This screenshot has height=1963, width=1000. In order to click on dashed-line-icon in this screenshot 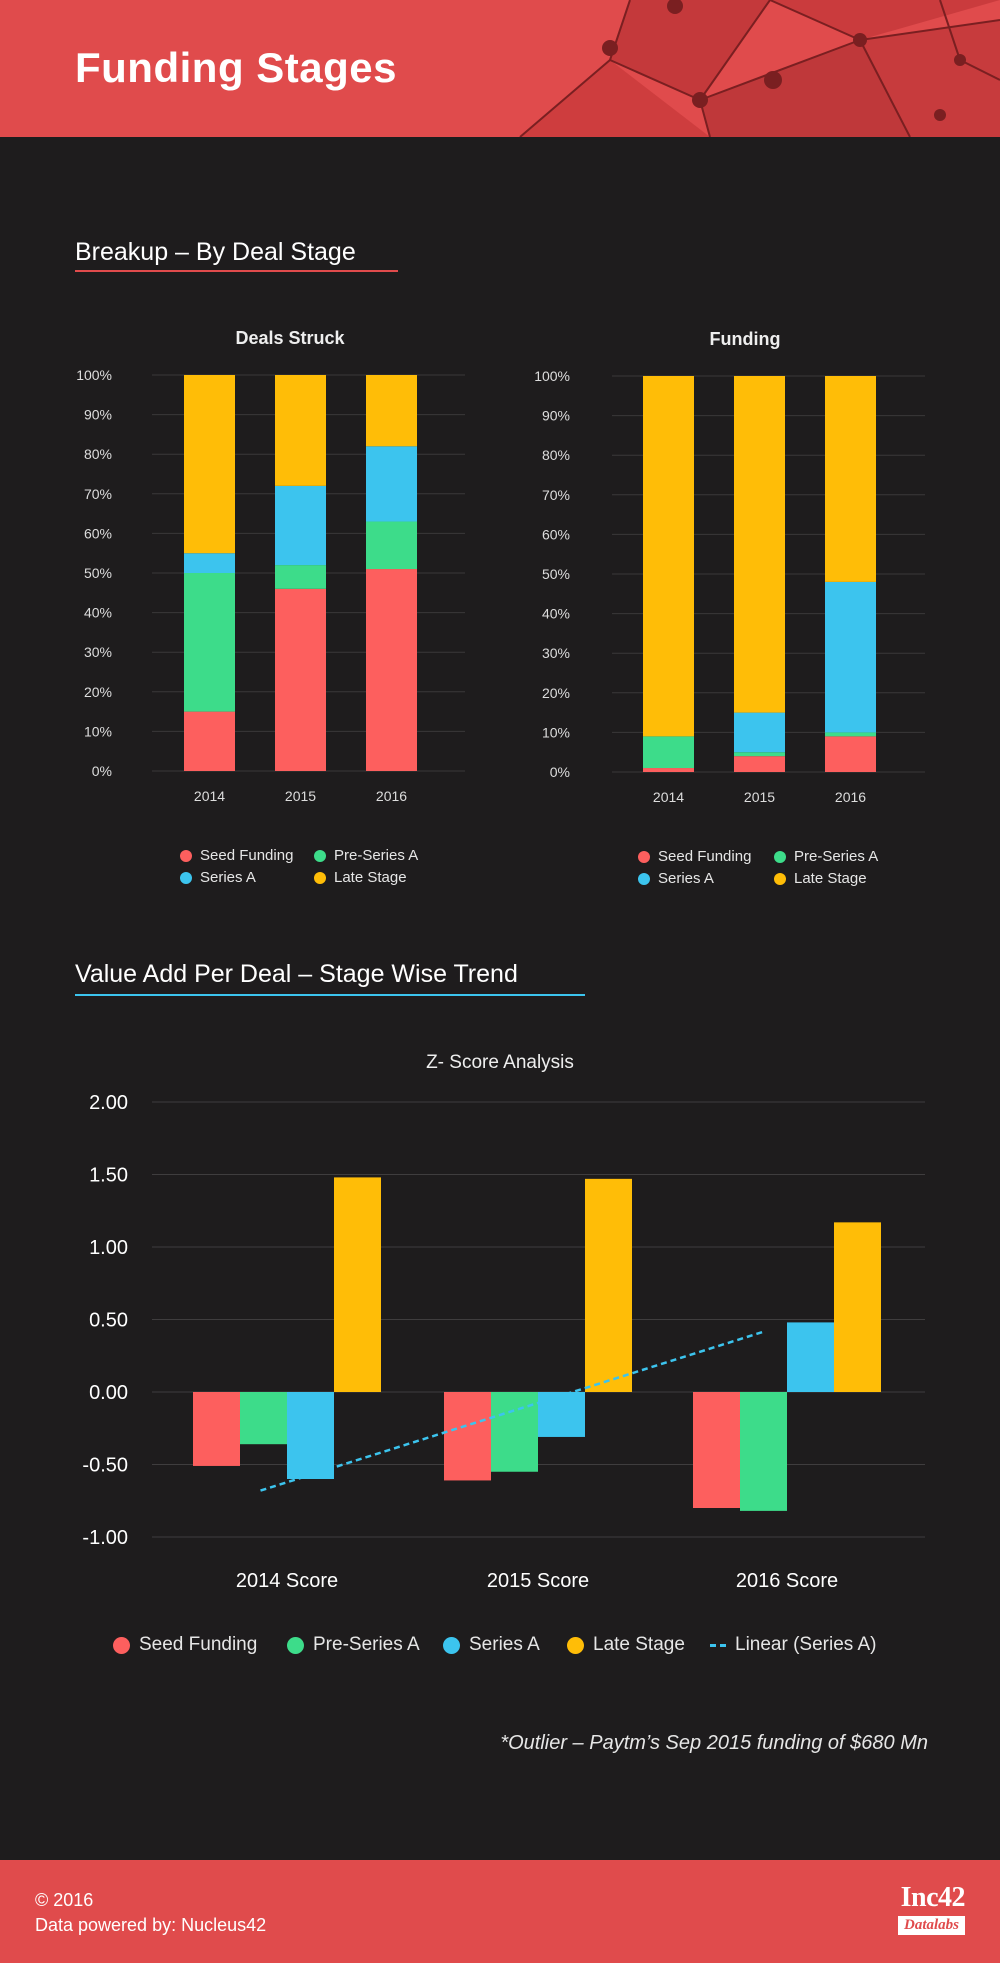, I will do `click(718, 1645)`.